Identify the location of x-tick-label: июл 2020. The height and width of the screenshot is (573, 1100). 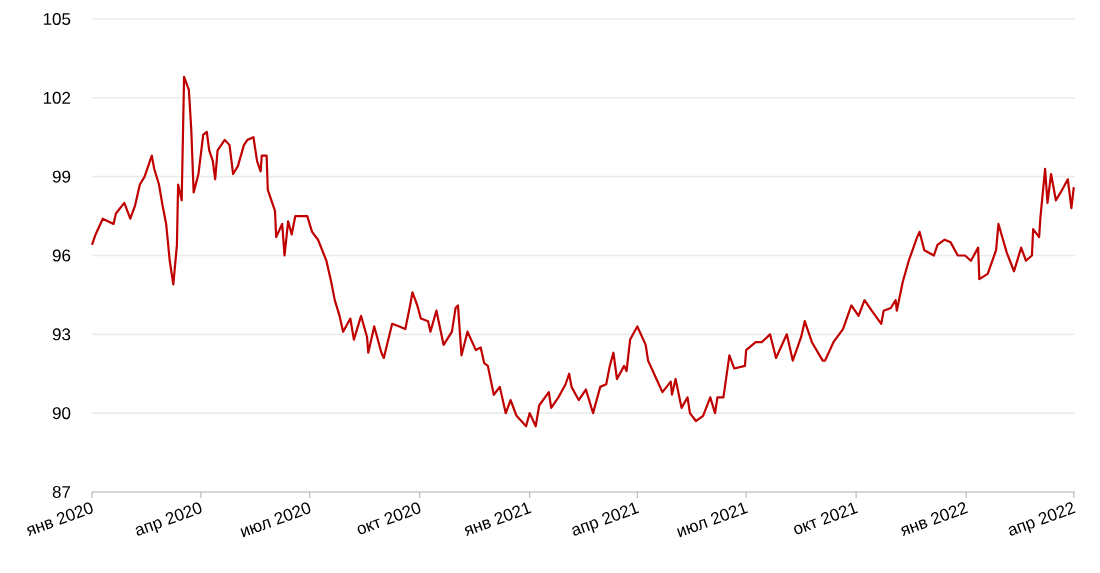
(275, 520).